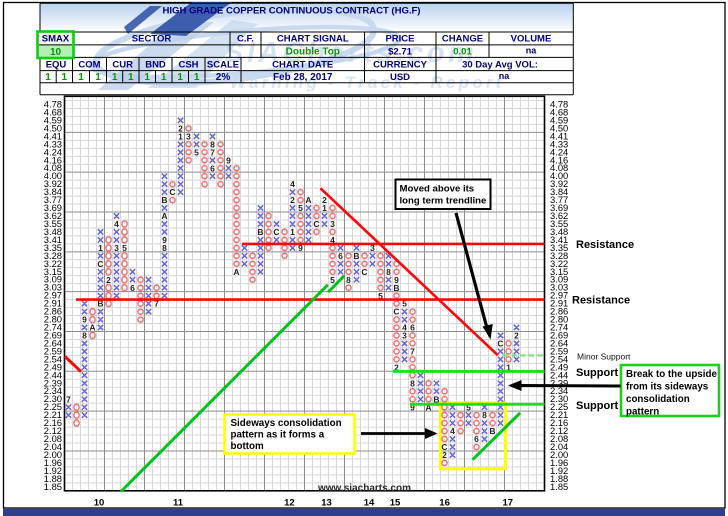 The height and width of the screenshot is (516, 728). I want to click on svg-text: 2.25, so click(53, 406).